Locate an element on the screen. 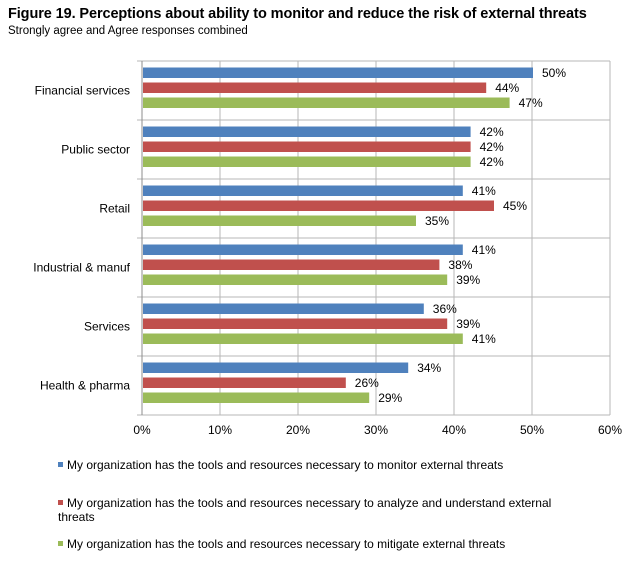 This screenshot has height=564, width=640. x-tick-label: 50% is located at coordinates (532, 430).